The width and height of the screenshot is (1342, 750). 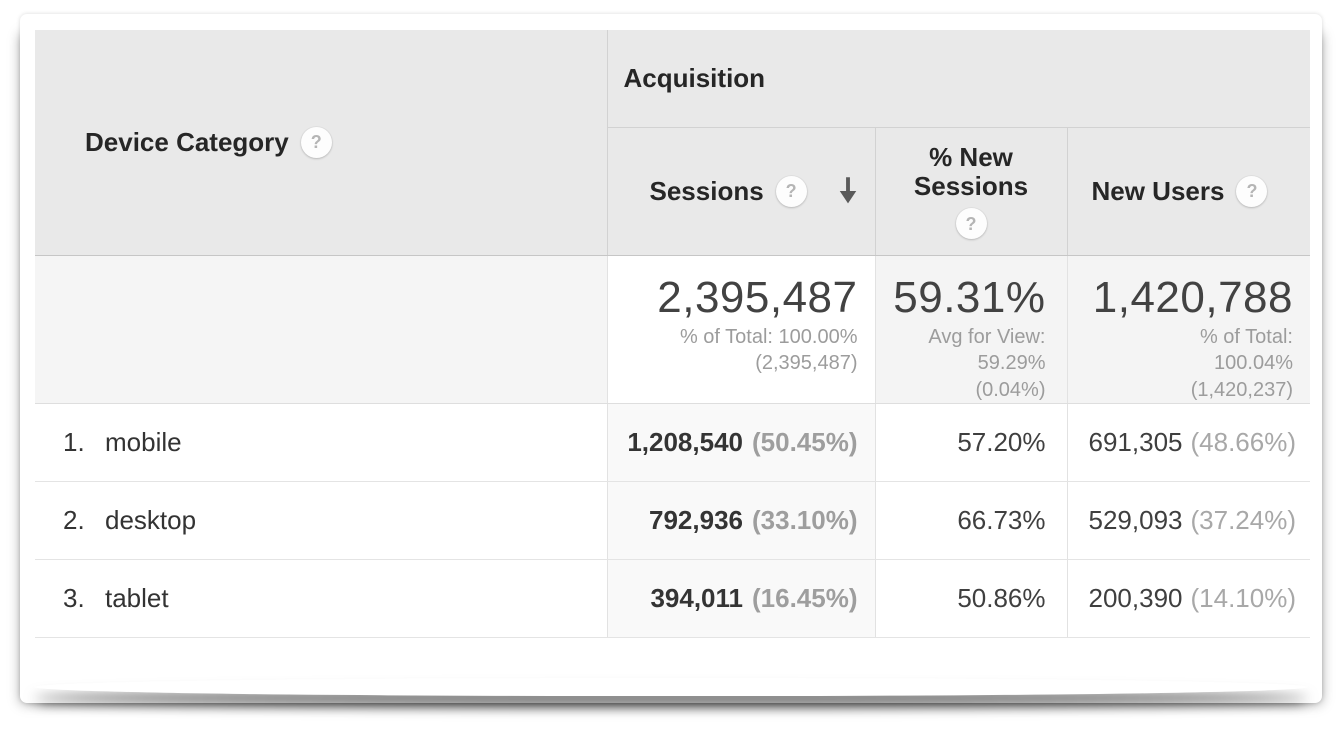 I want to click on row-rank: 3., so click(x=74, y=598).